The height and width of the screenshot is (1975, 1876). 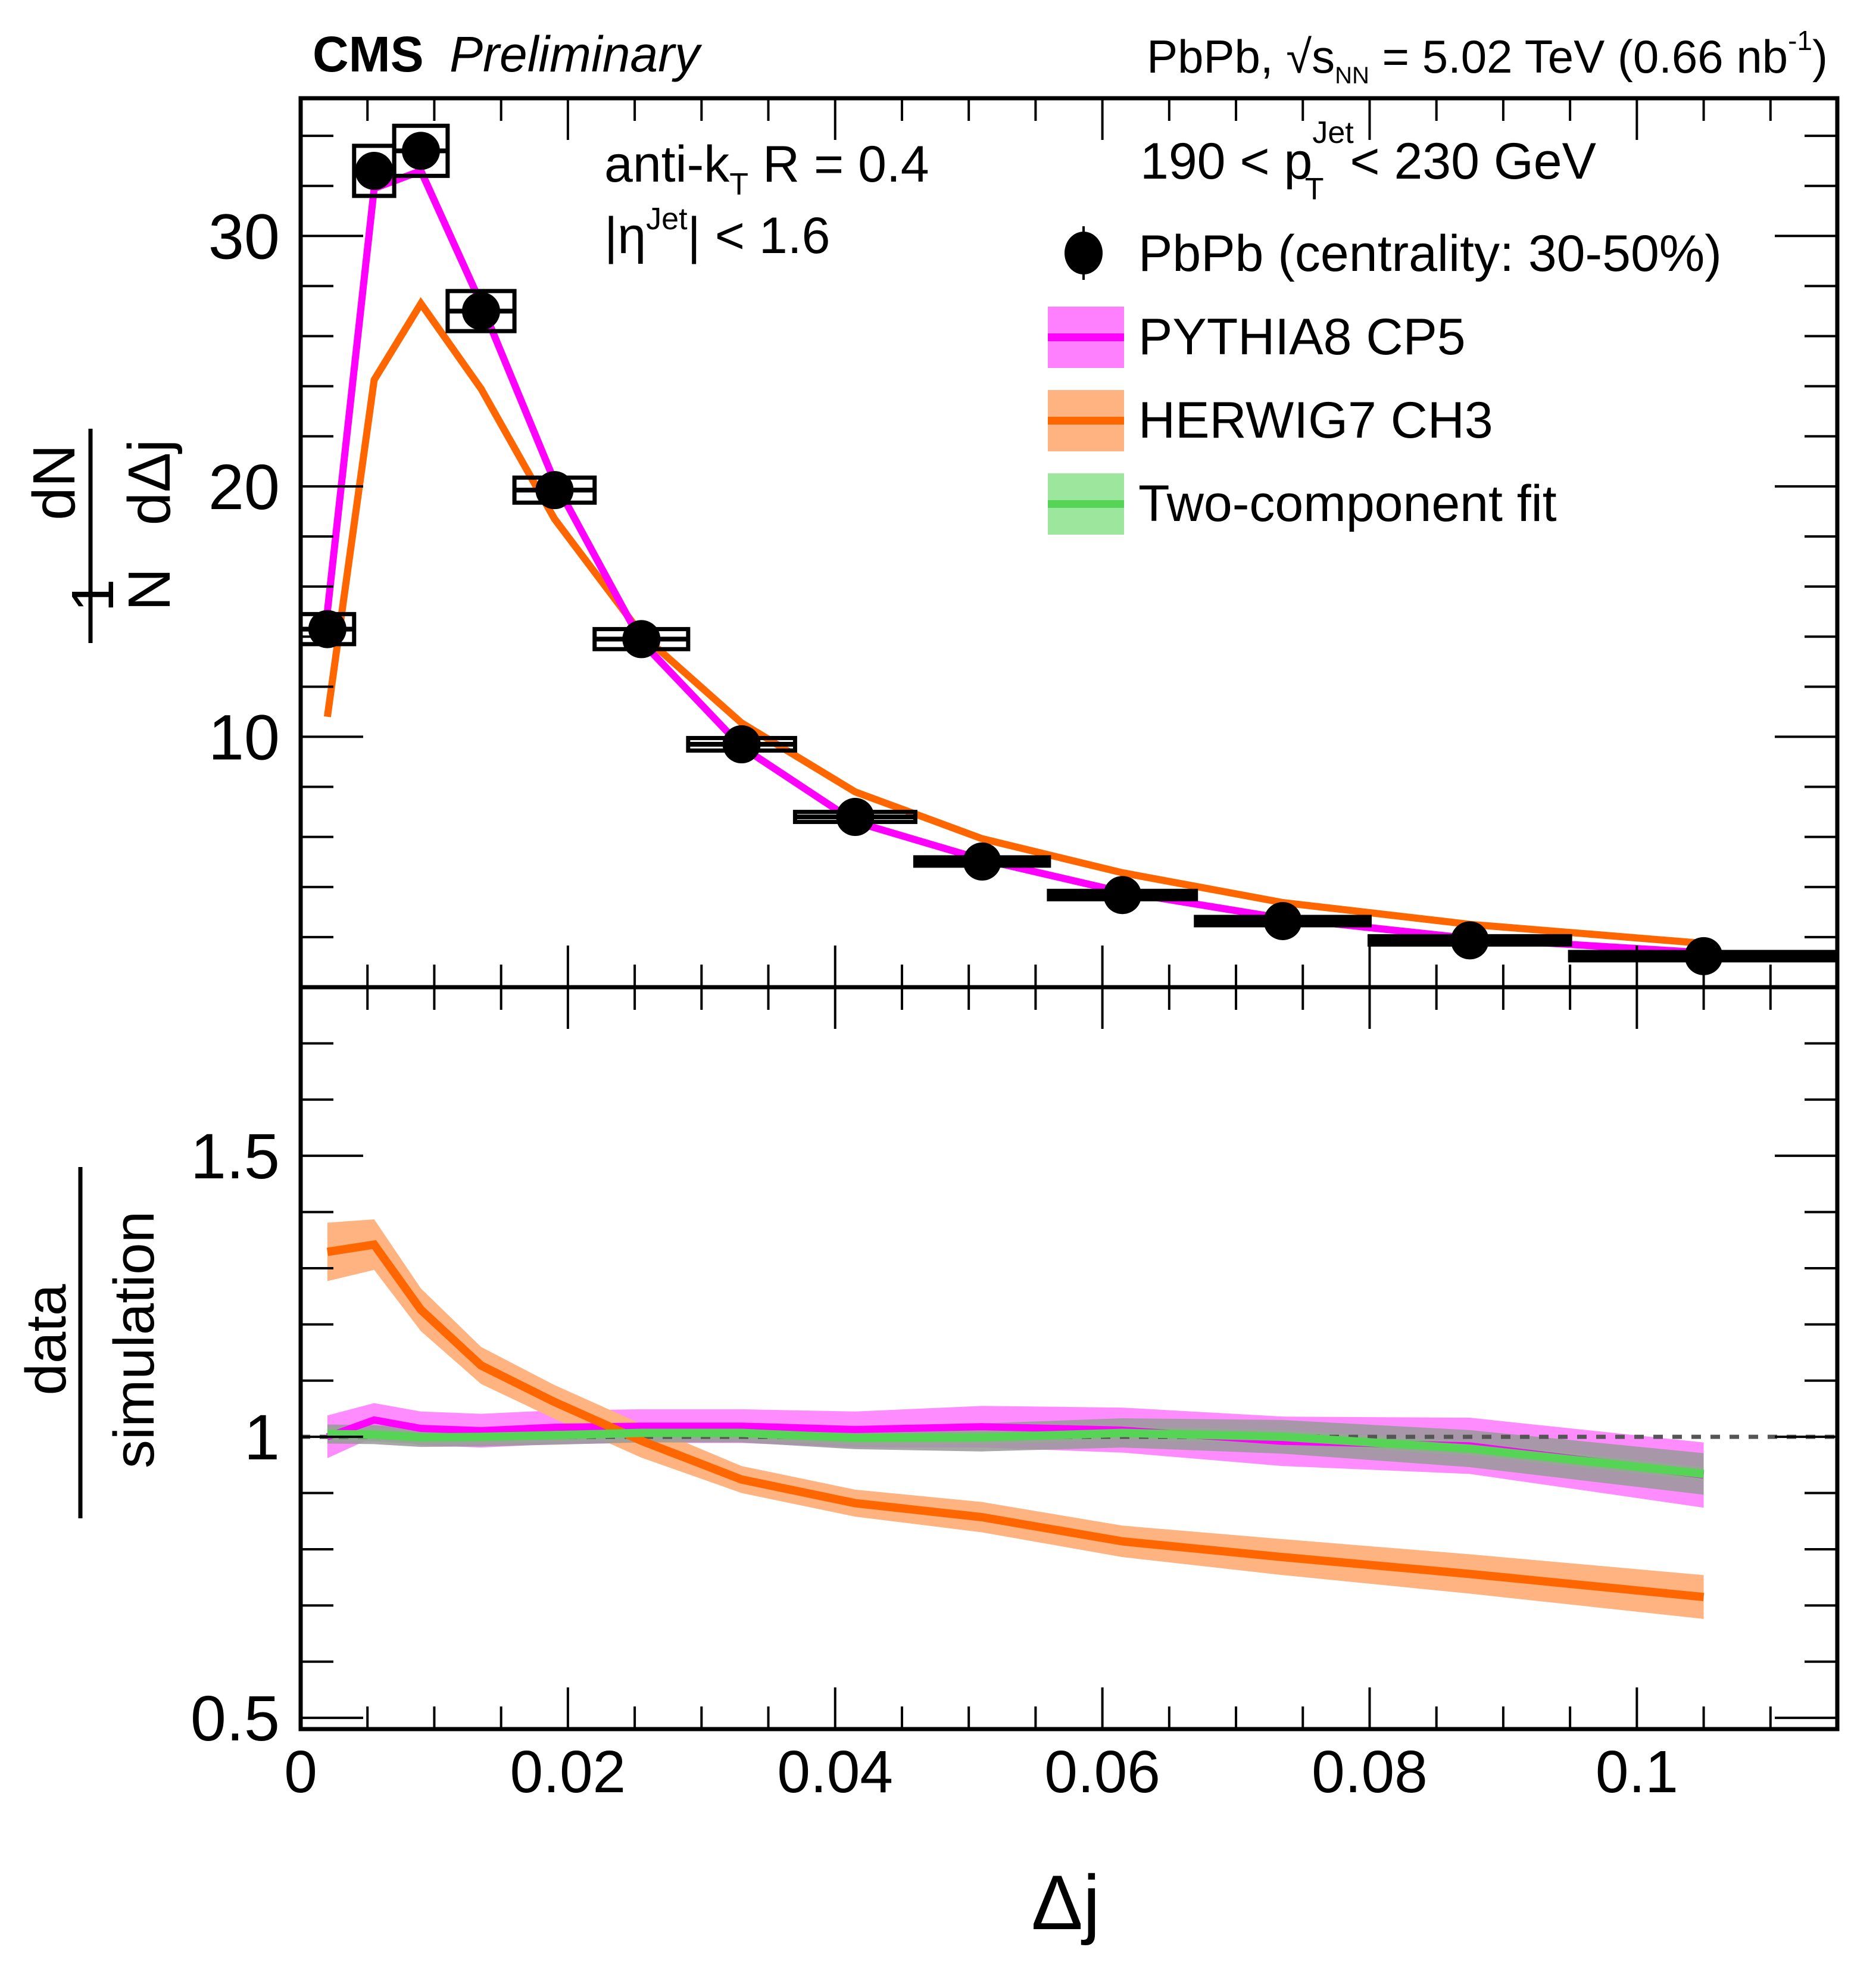 I want to click on top-y-tick-label: 10, so click(x=244, y=737).